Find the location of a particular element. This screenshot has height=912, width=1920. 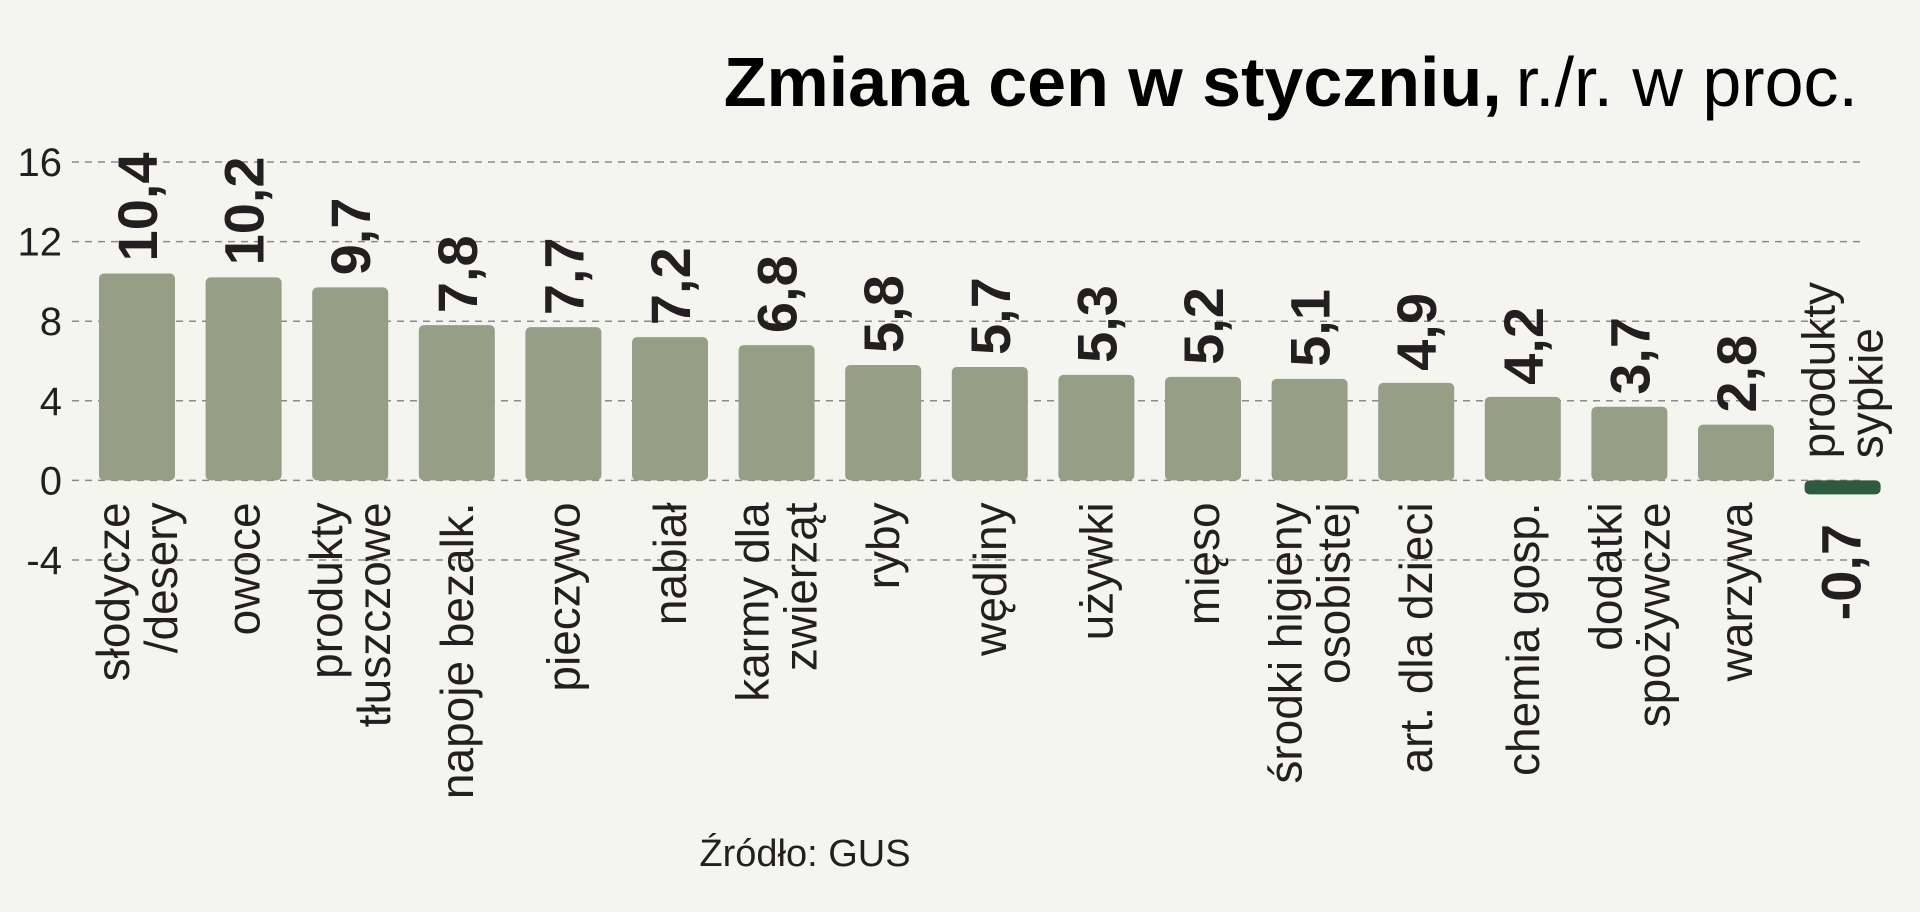

chart-title-main: Zmiana cen w styczniu, is located at coordinates (1113, 82).